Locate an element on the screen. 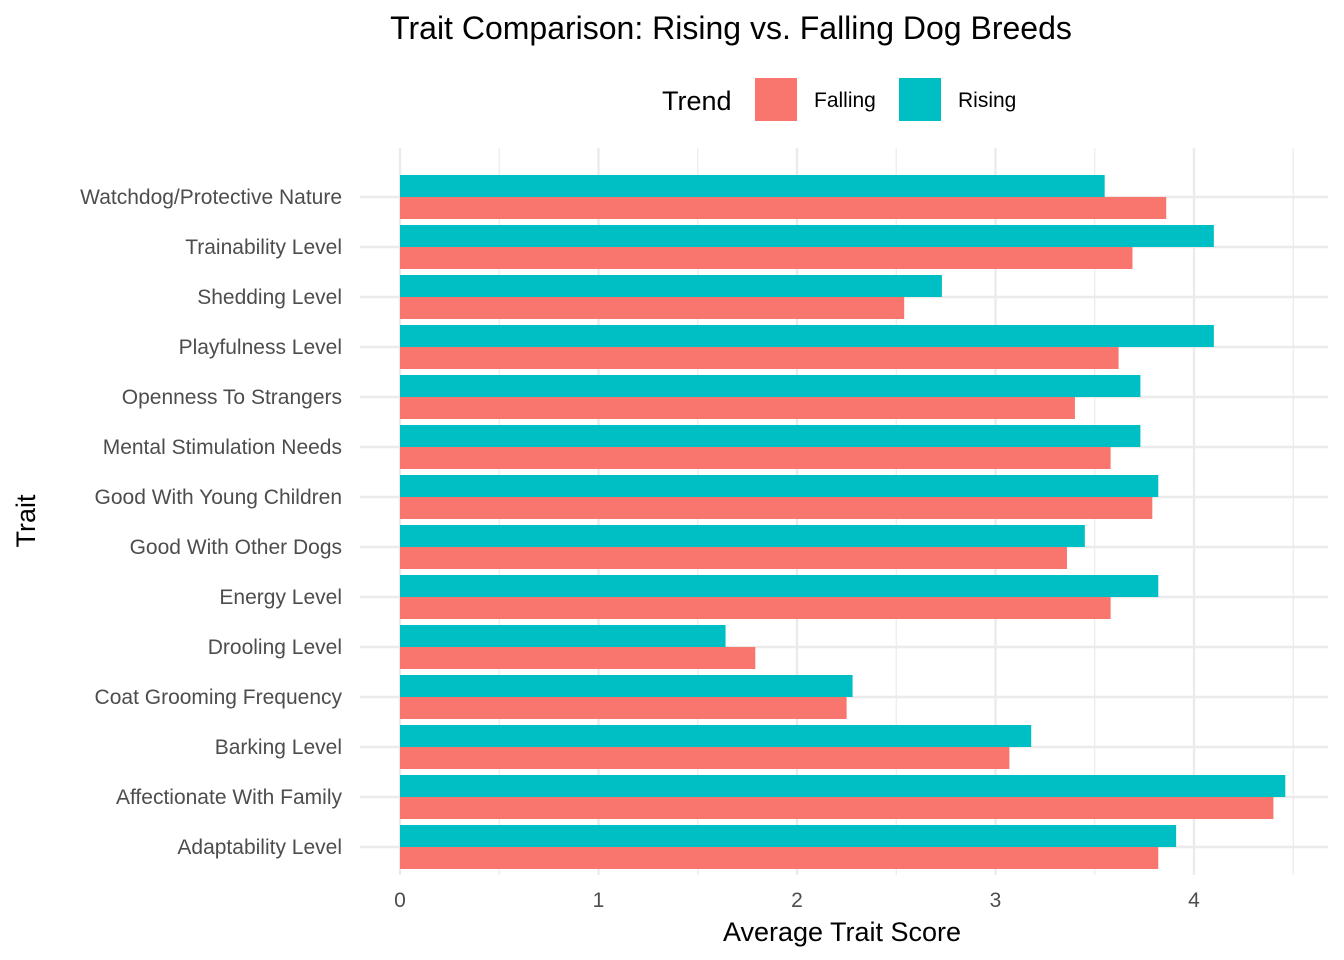 Image resolution: width=1344 pixels, height=960 pixels. bar-rising-watchdog-protective-nature is located at coordinates (752, 186).